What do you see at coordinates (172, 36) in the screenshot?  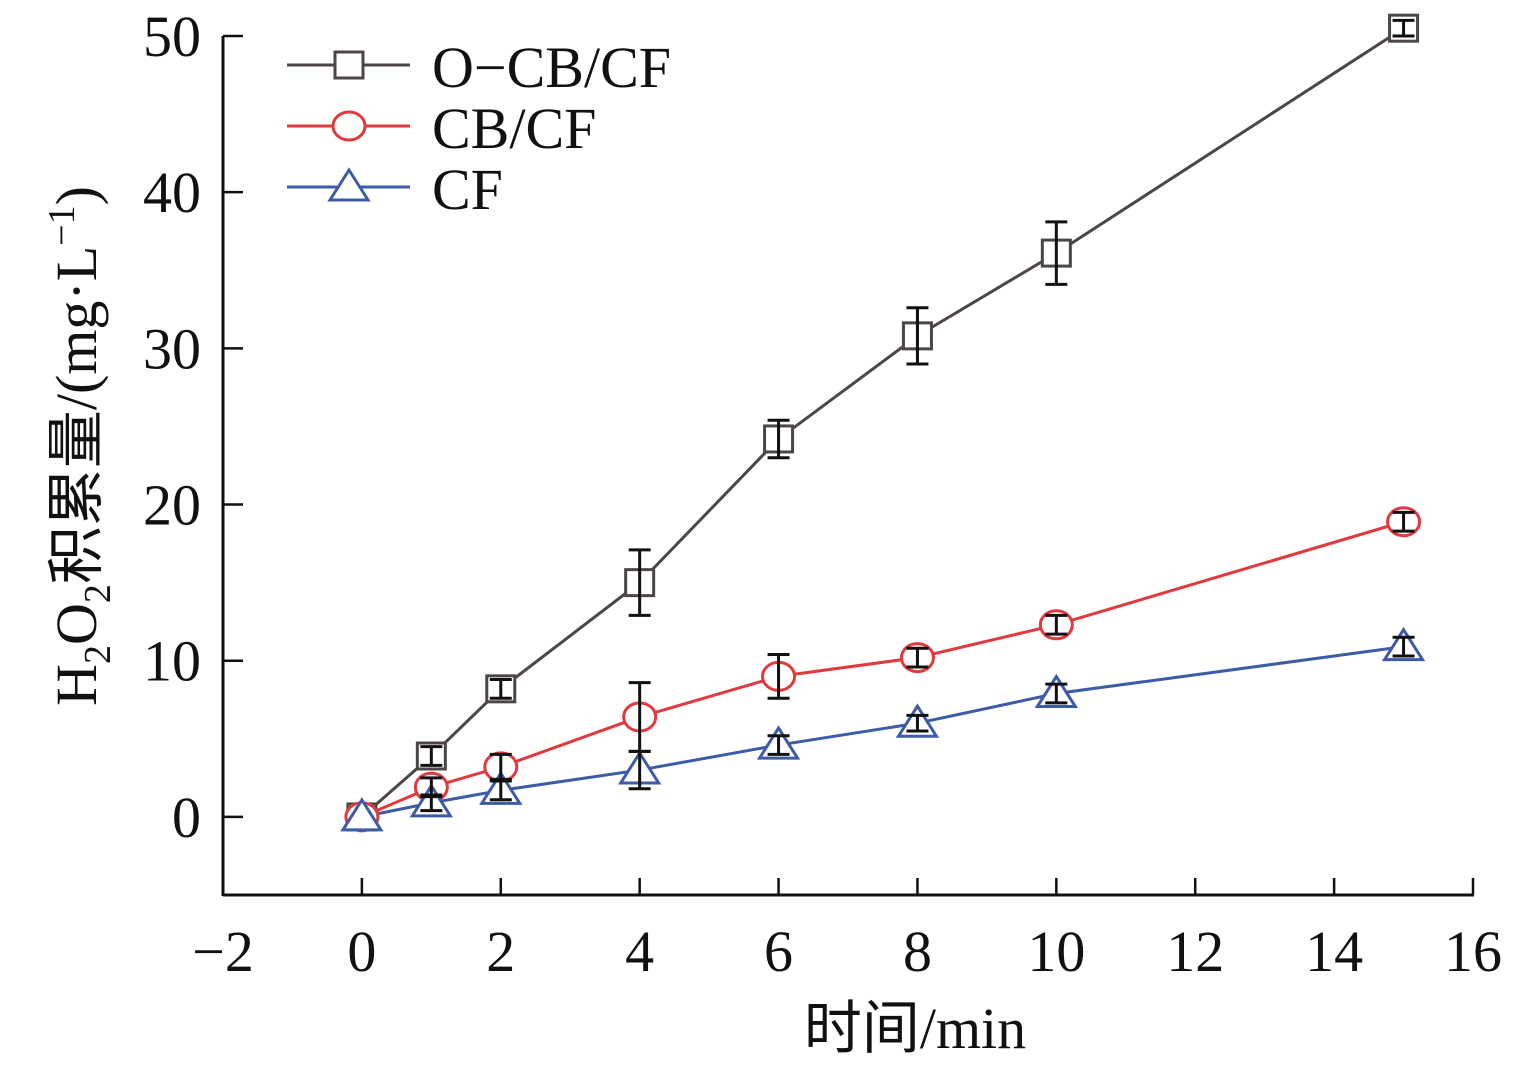 I see `y-tick-label: 50` at bounding box center [172, 36].